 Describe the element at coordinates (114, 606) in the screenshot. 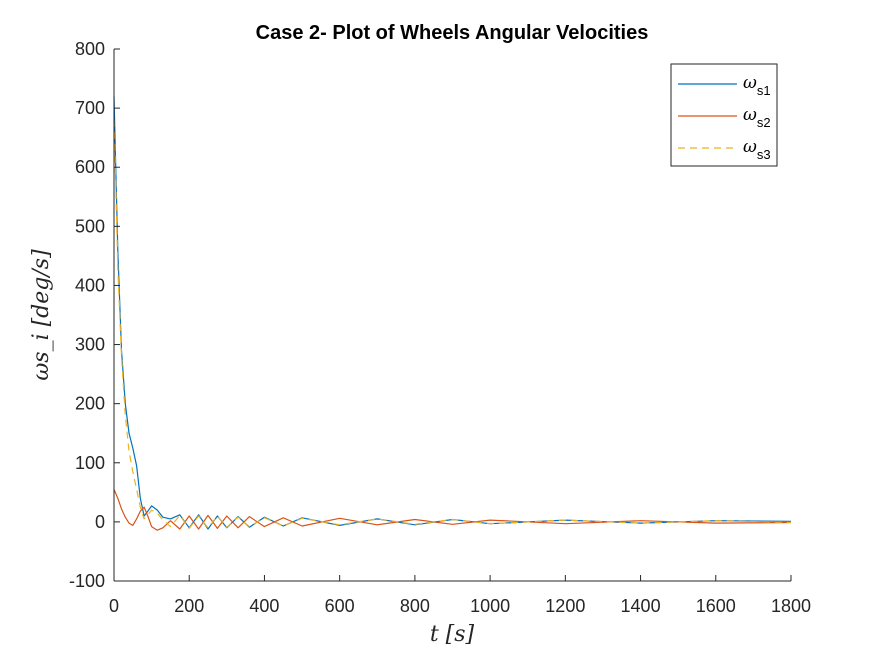

I see `x-tick-label: 0` at that location.